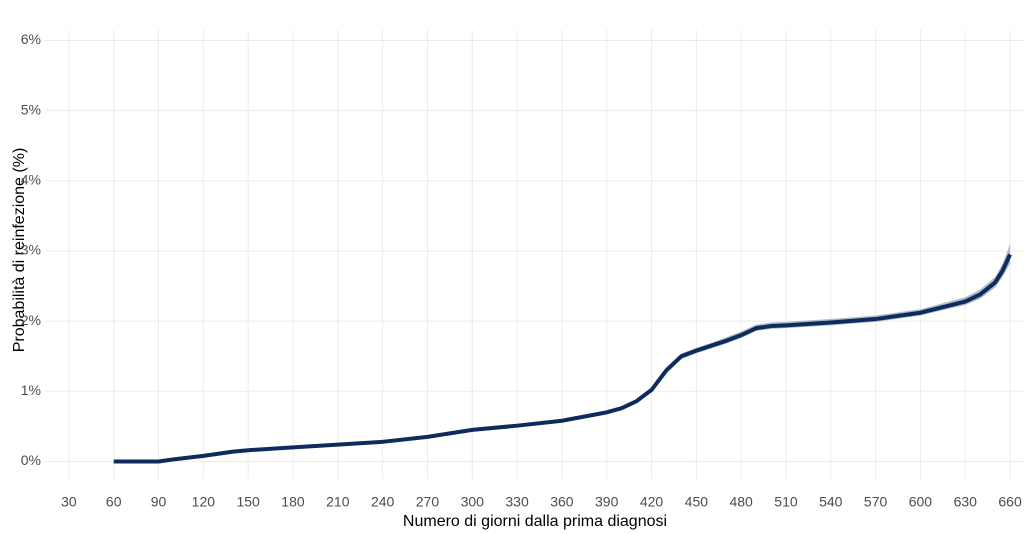 This screenshot has height=534, width=1034. I want to click on y-tick-label: 2%, so click(31, 320).